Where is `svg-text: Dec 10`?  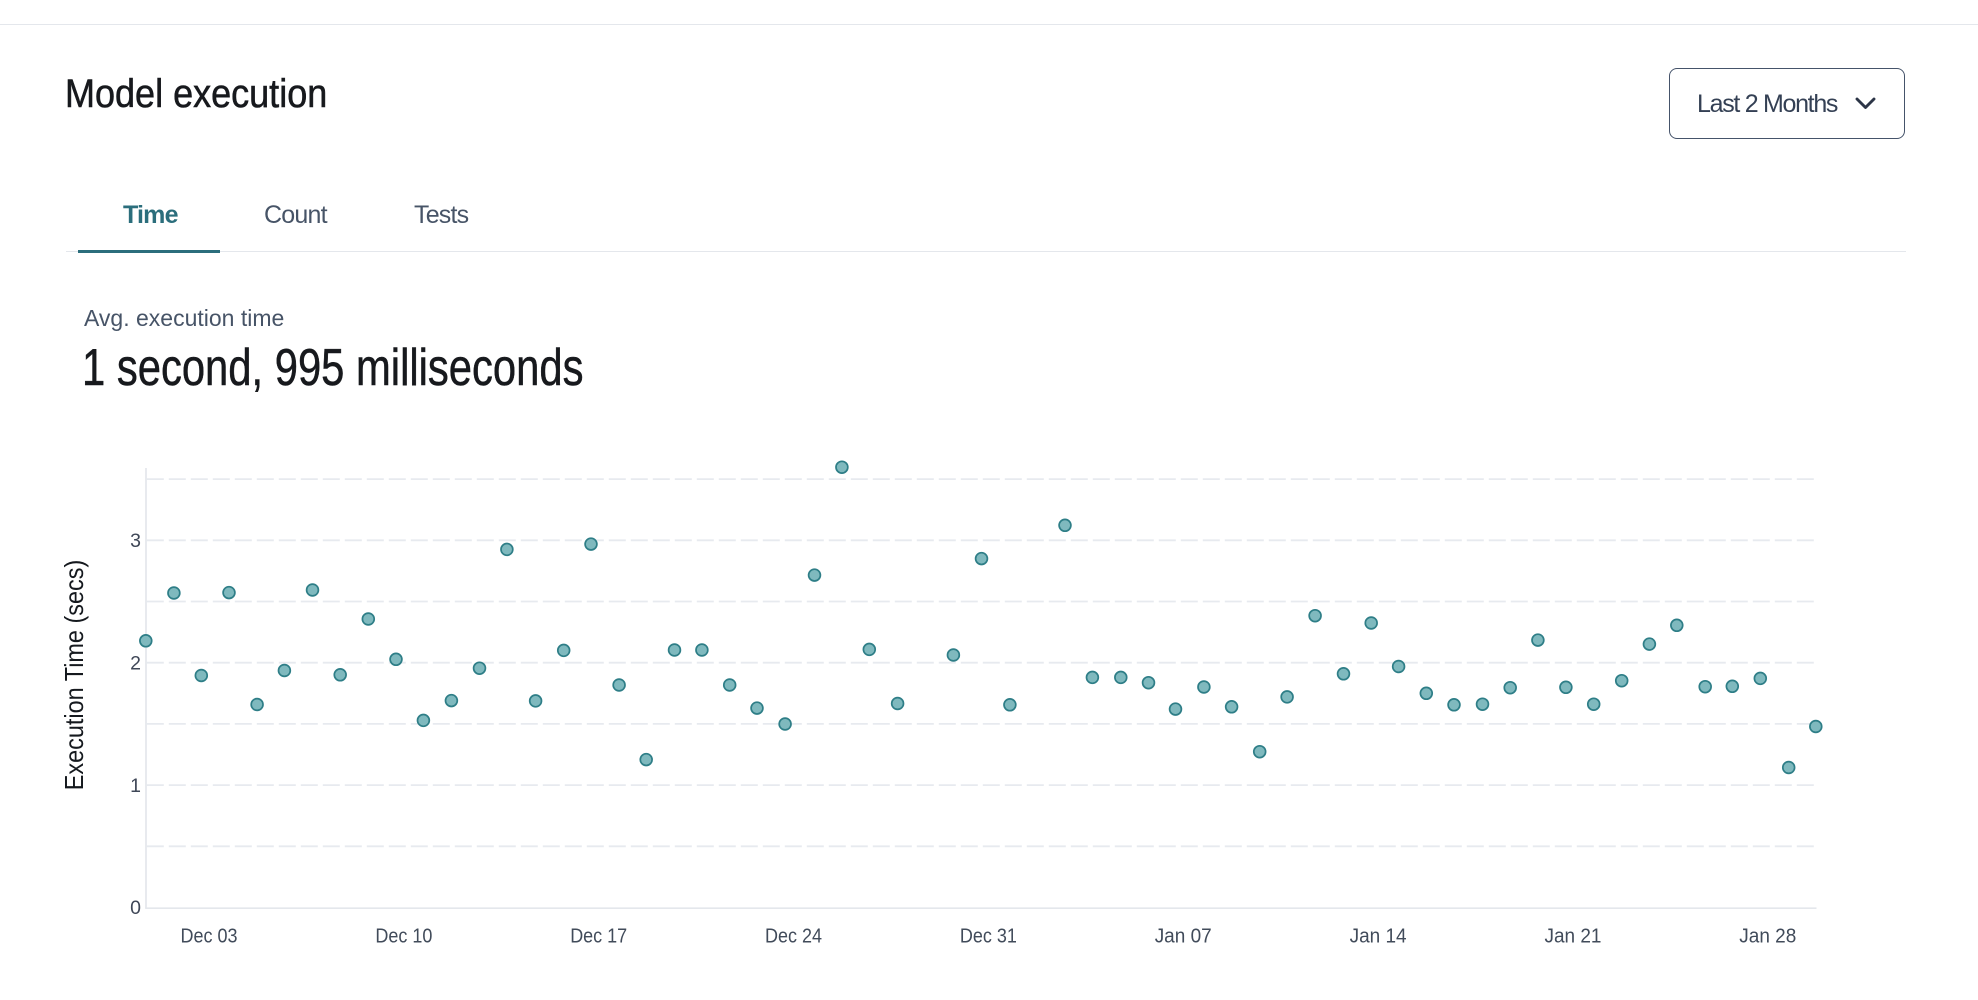
svg-text: Dec 10 is located at coordinates (403, 936).